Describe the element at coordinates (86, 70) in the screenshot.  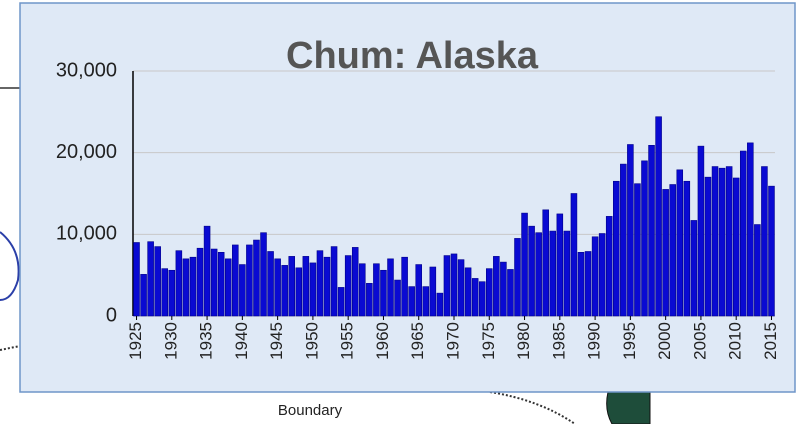
I see `y-tick-label: 30,000` at that location.